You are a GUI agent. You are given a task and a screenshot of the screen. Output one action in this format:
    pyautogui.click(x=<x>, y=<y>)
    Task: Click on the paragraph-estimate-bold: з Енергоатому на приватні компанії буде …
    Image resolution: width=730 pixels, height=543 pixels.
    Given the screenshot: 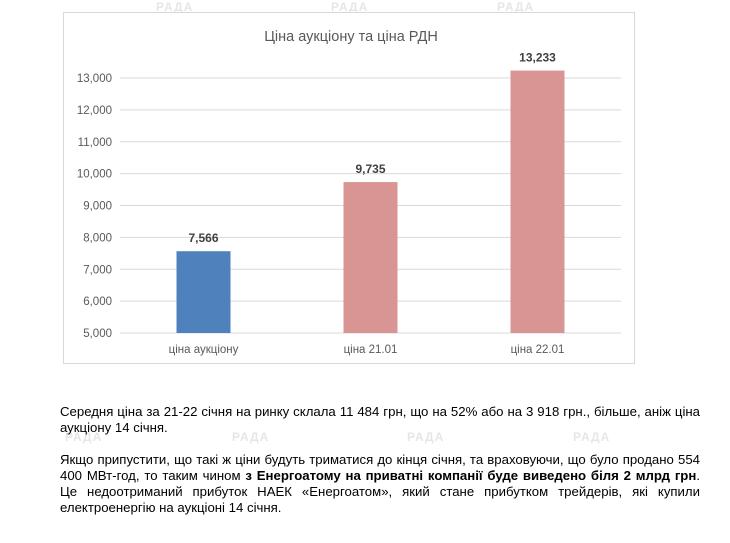 What is the action you would take?
    pyautogui.click(x=471, y=475)
    